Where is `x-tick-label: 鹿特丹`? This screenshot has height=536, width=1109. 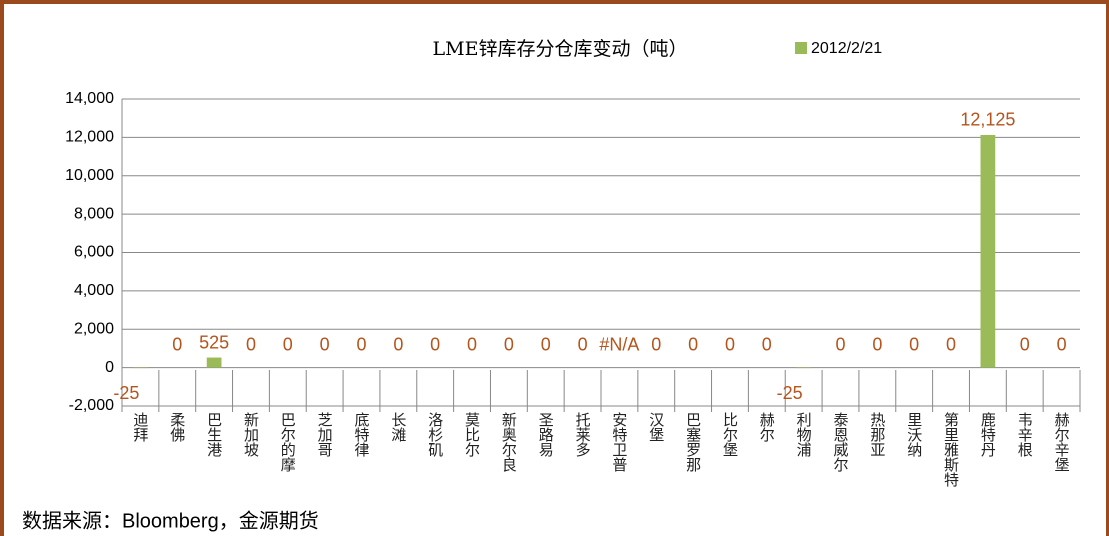
x-tick-label: 鹿特丹 is located at coordinates (988, 435).